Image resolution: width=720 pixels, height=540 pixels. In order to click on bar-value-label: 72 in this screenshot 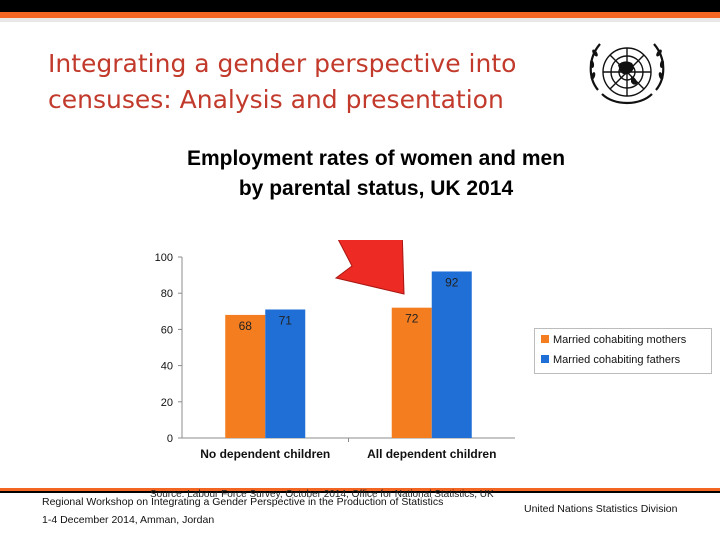, I will do `click(412, 319)`.